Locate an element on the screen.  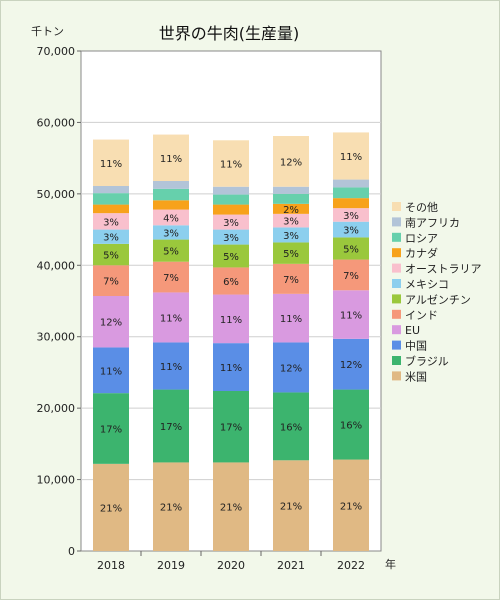
y-tick-label: 20,000 is located at coordinates (56, 408).